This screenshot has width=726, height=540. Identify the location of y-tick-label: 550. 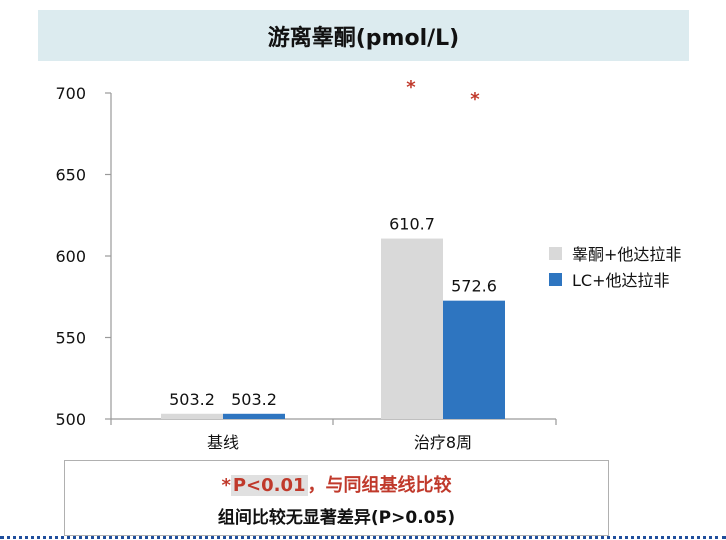
(70, 338).